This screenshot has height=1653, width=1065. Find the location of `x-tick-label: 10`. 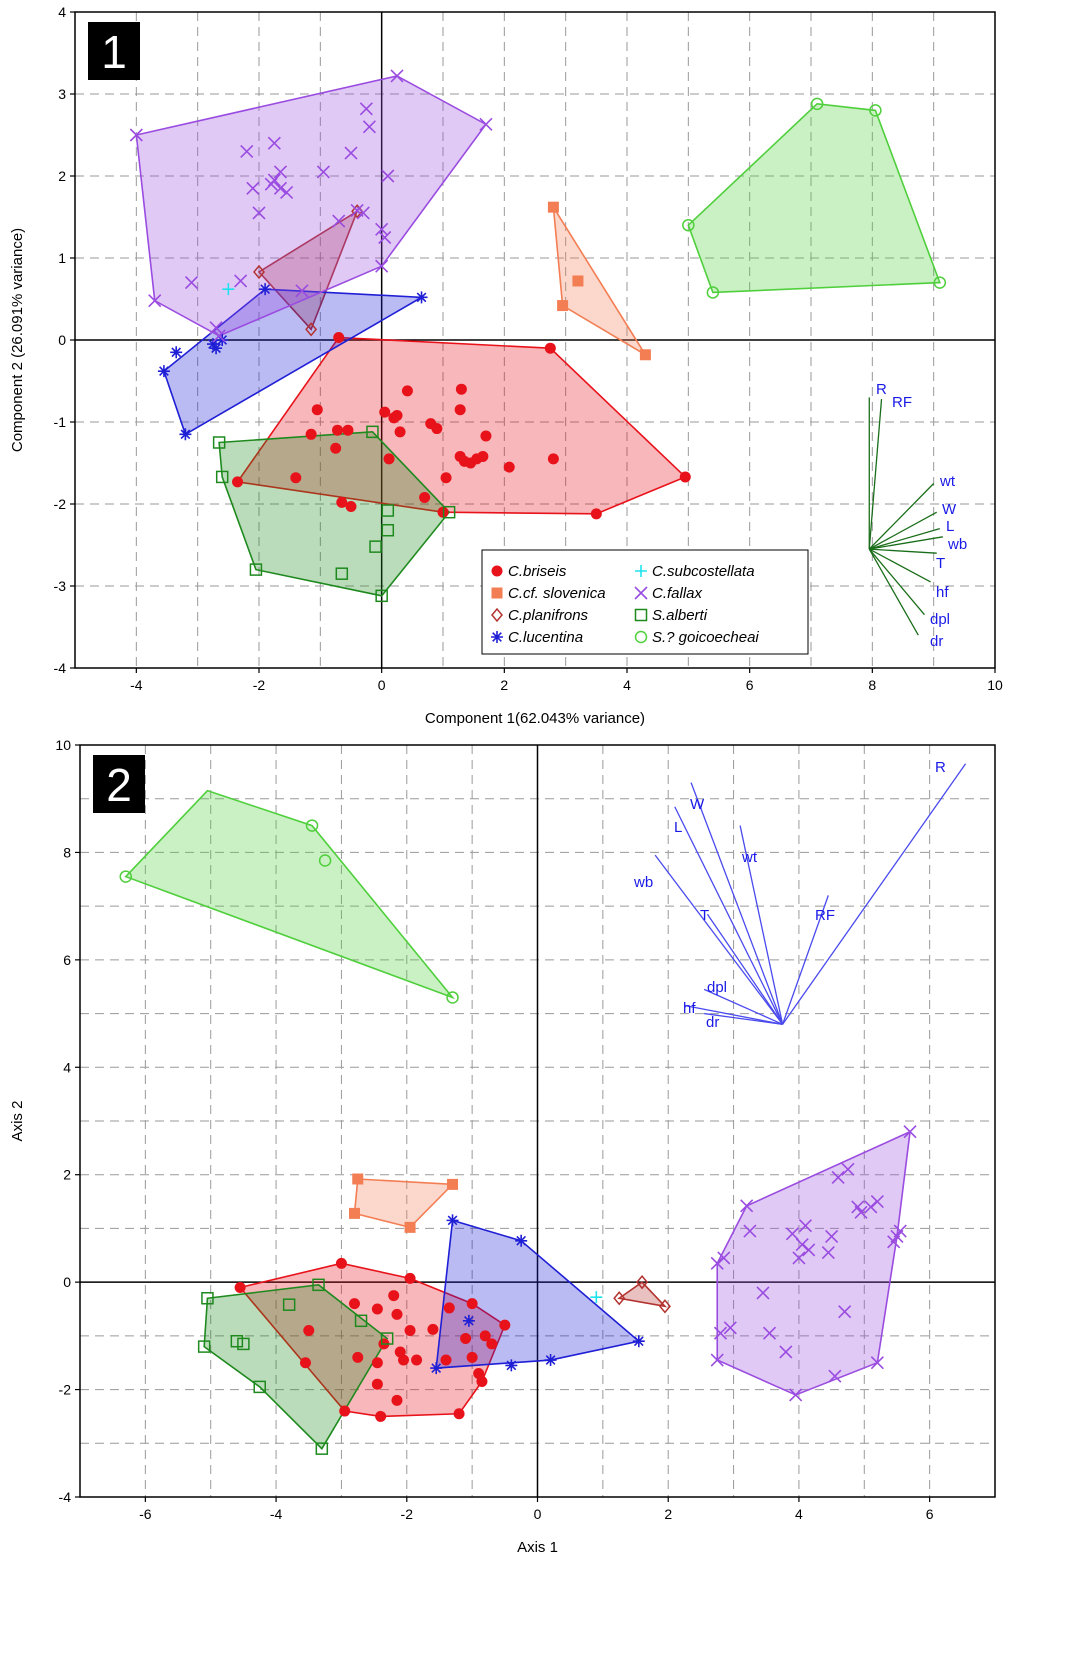

x-tick-label: 10 is located at coordinates (995, 685).